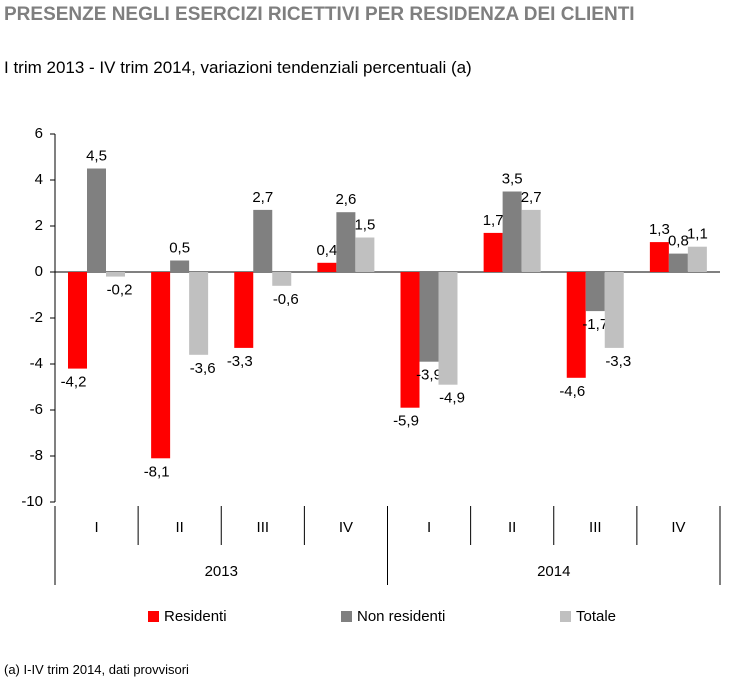  What do you see at coordinates (512, 178) in the screenshot?
I see `data-label: 3,5` at bounding box center [512, 178].